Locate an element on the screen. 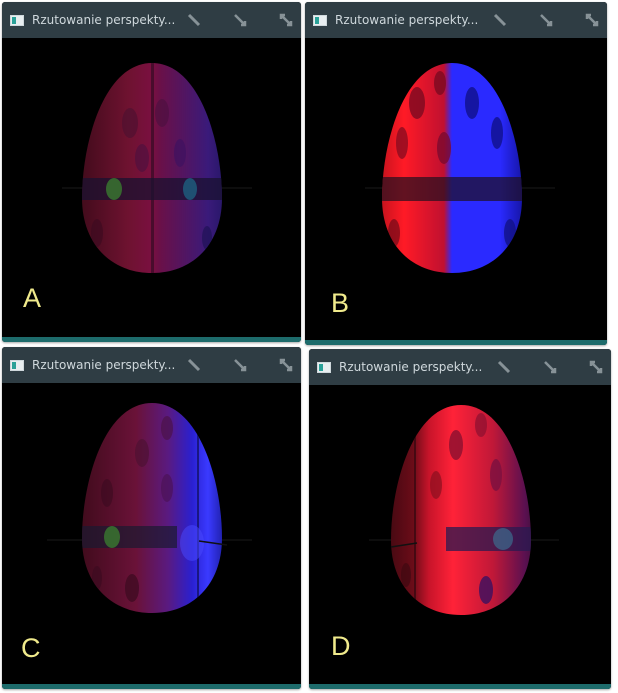  panel-label-d: D is located at coordinates (341, 646).